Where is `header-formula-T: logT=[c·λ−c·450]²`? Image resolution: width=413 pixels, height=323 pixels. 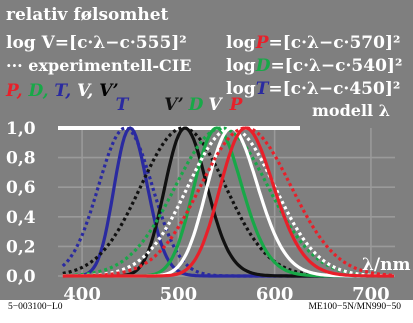
header-formula-T: logT=[c·λ−c·450]² is located at coordinates (313, 89).